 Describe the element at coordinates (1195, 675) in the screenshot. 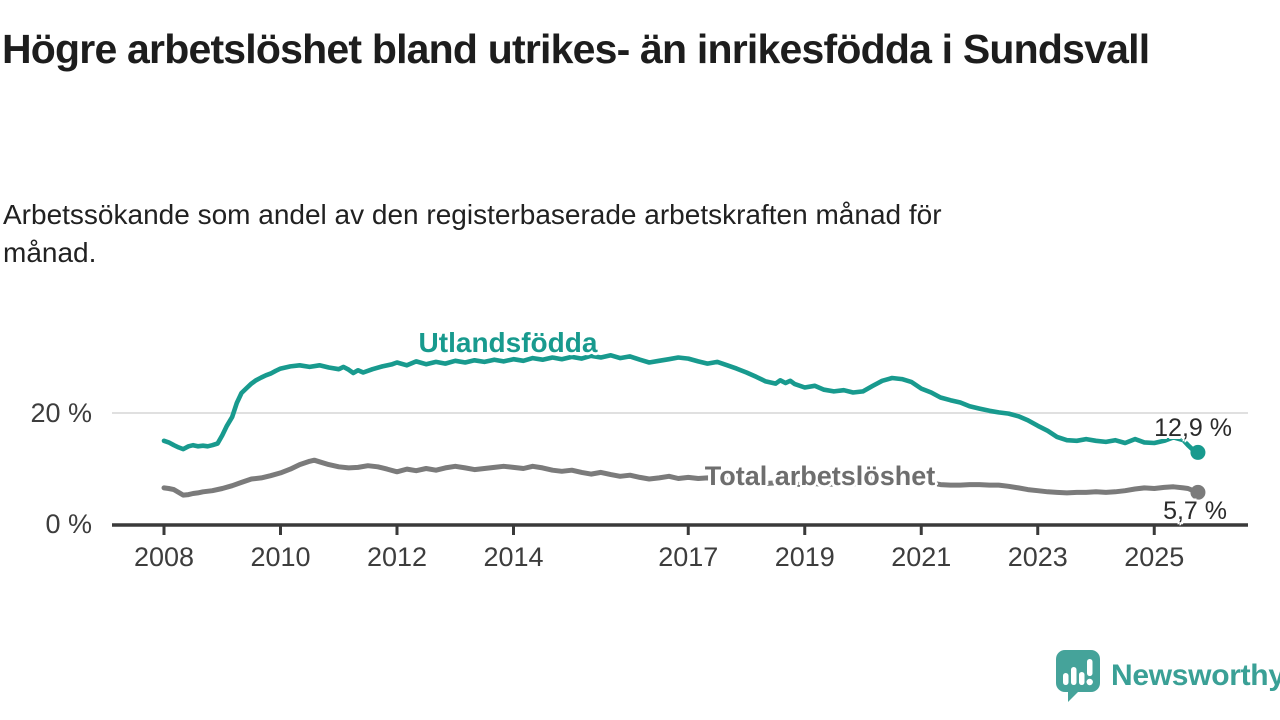

I see `newsworthy-logo-text: Newsworthy` at that location.